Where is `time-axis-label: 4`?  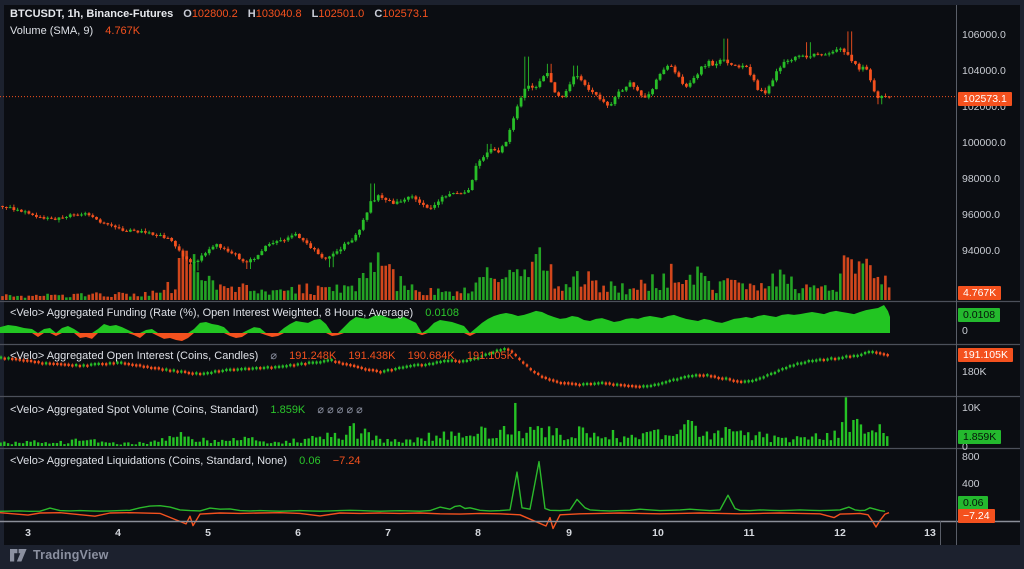
time-axis-label: 4 is located at coordinates (118, 533).